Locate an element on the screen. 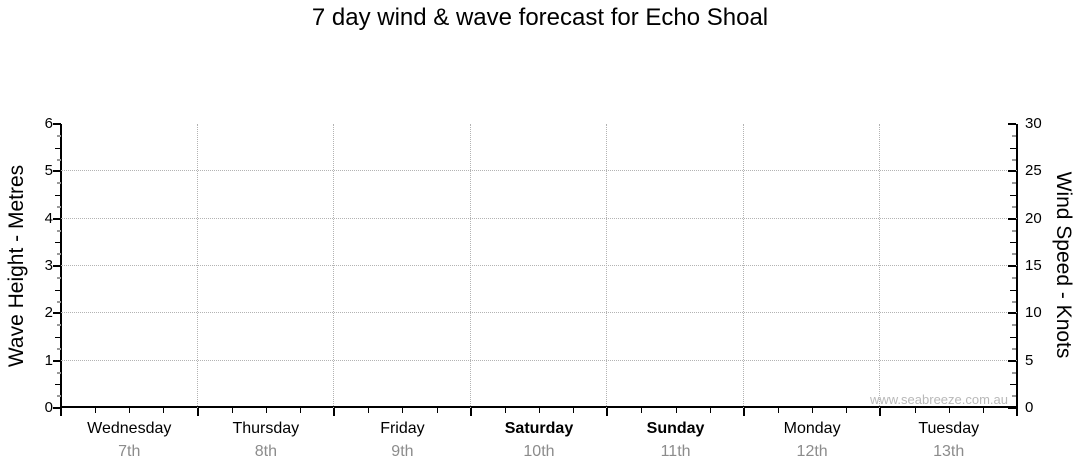  x-day-label: Tuesday is located at coordinates (949, 428).